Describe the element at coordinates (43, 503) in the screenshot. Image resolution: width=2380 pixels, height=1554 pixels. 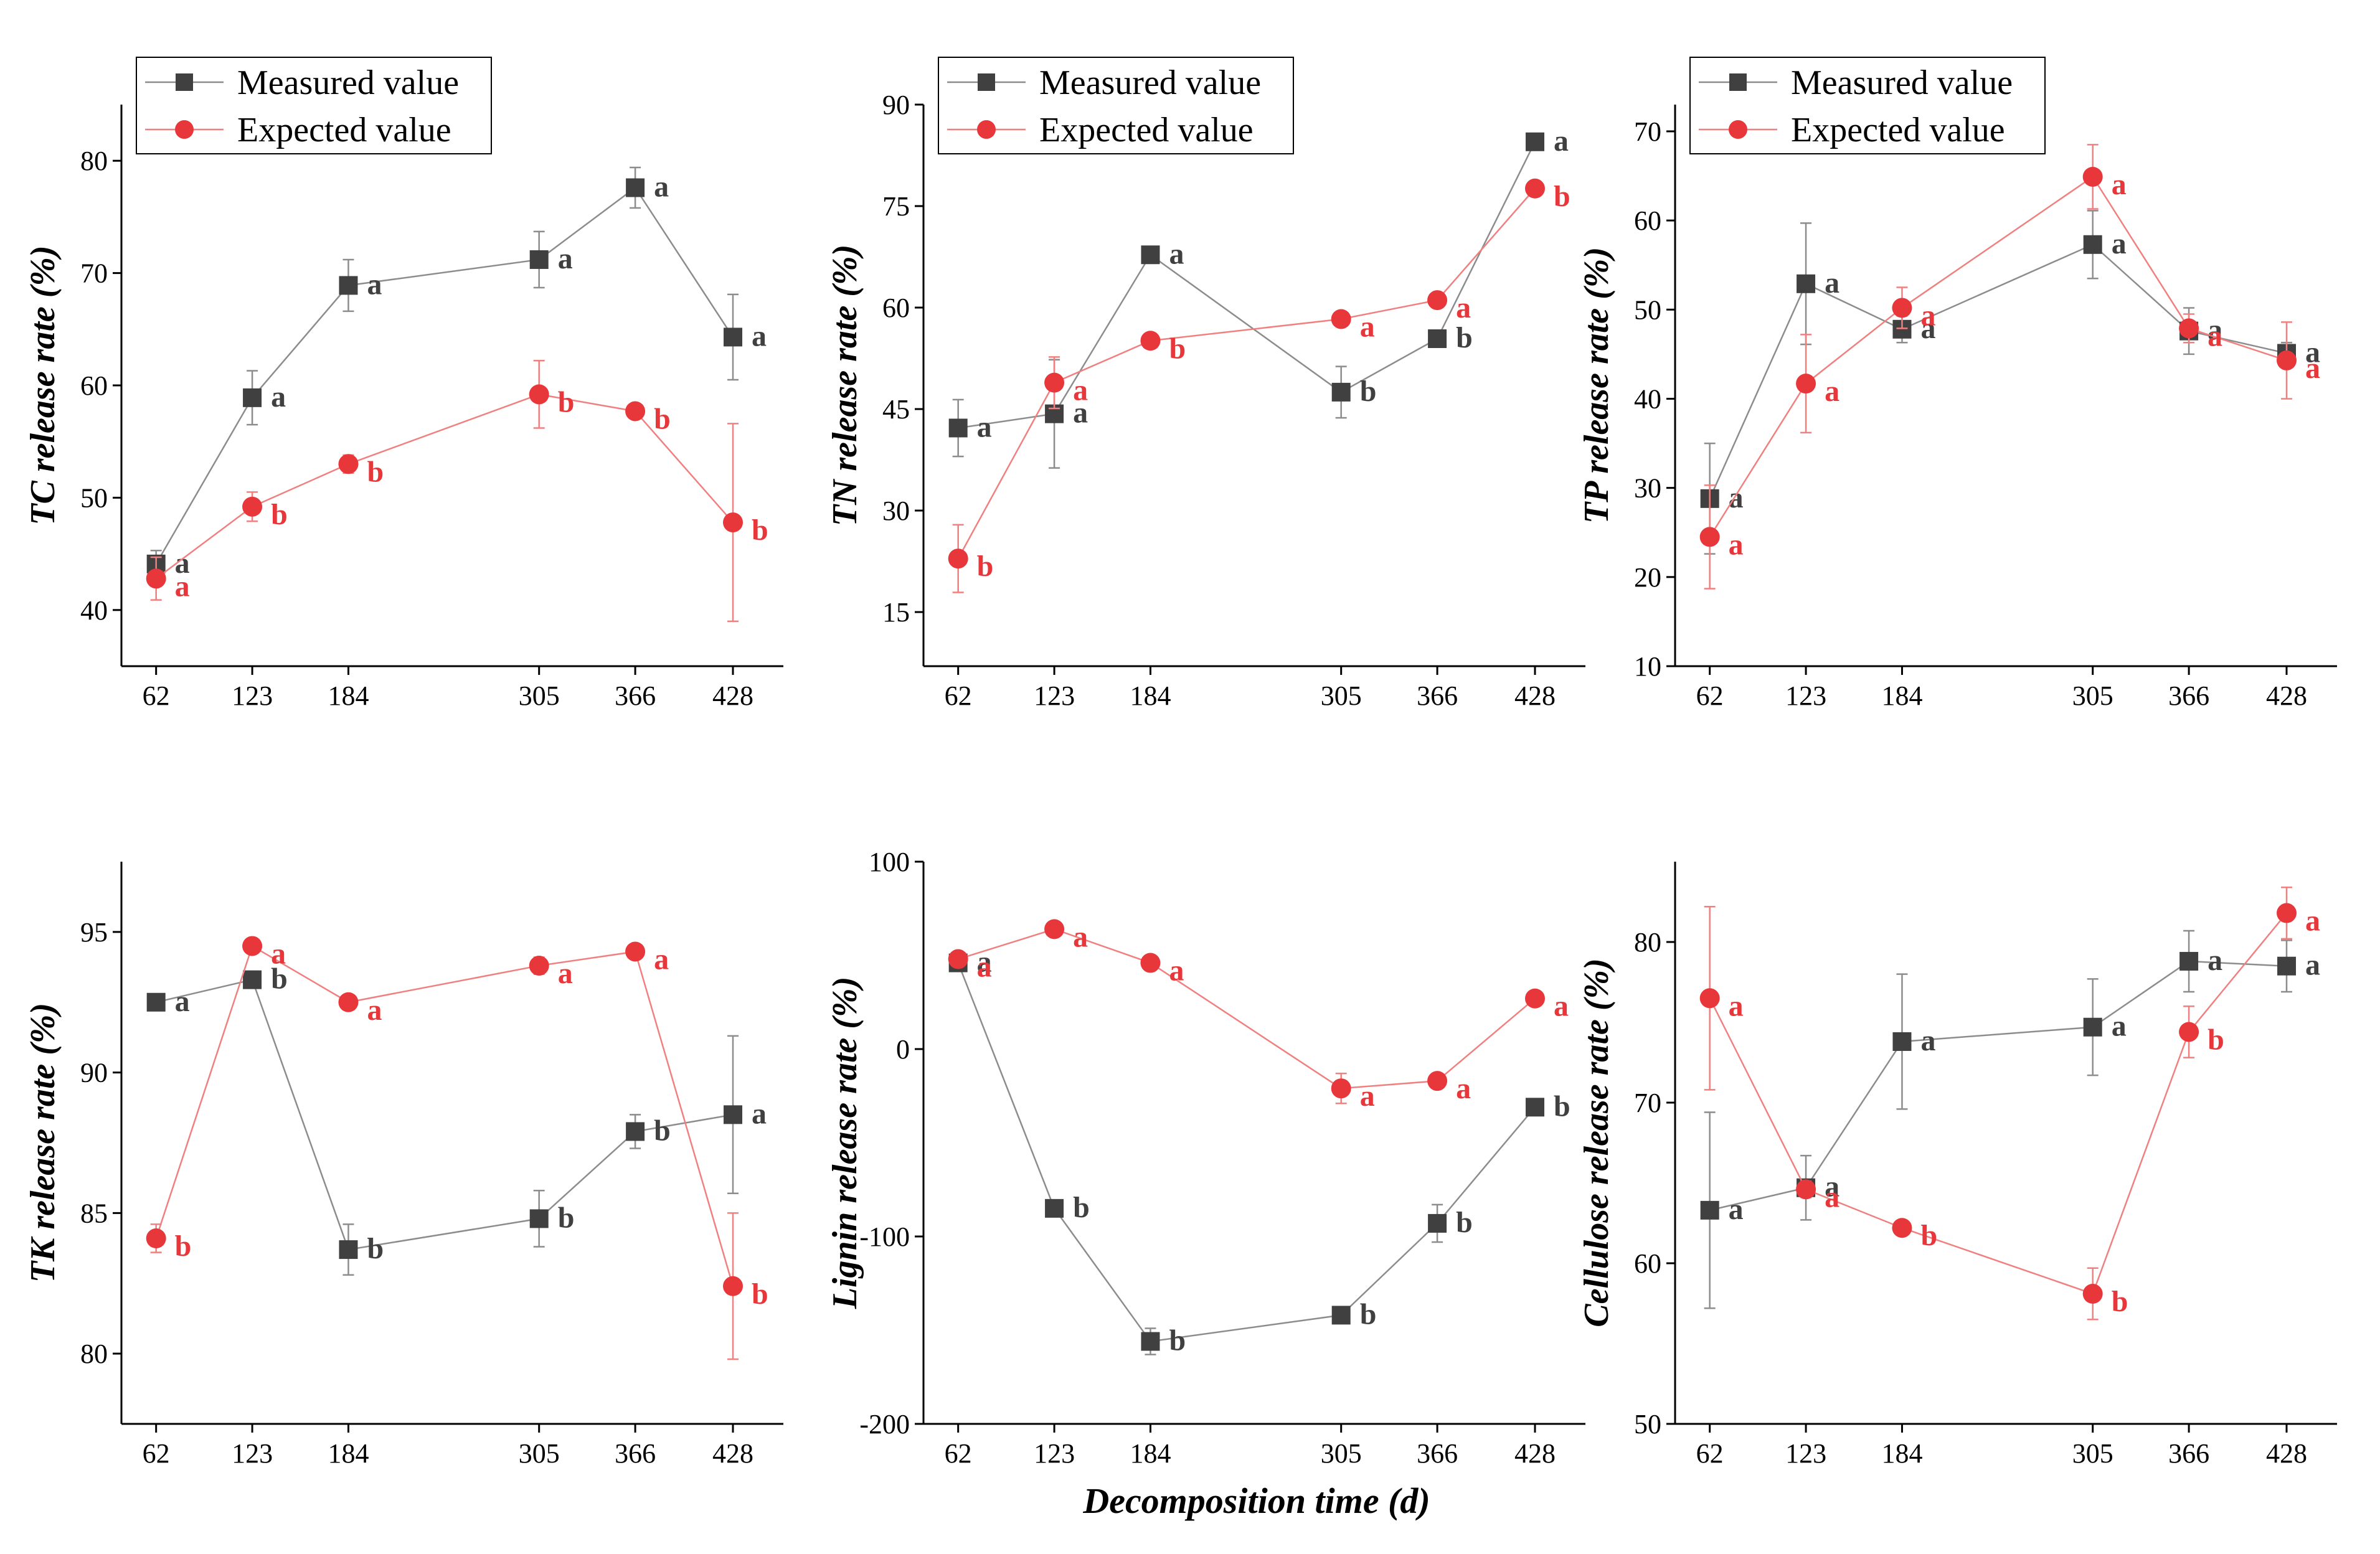
I see `y-axis-title-prefix: TC` at that location.